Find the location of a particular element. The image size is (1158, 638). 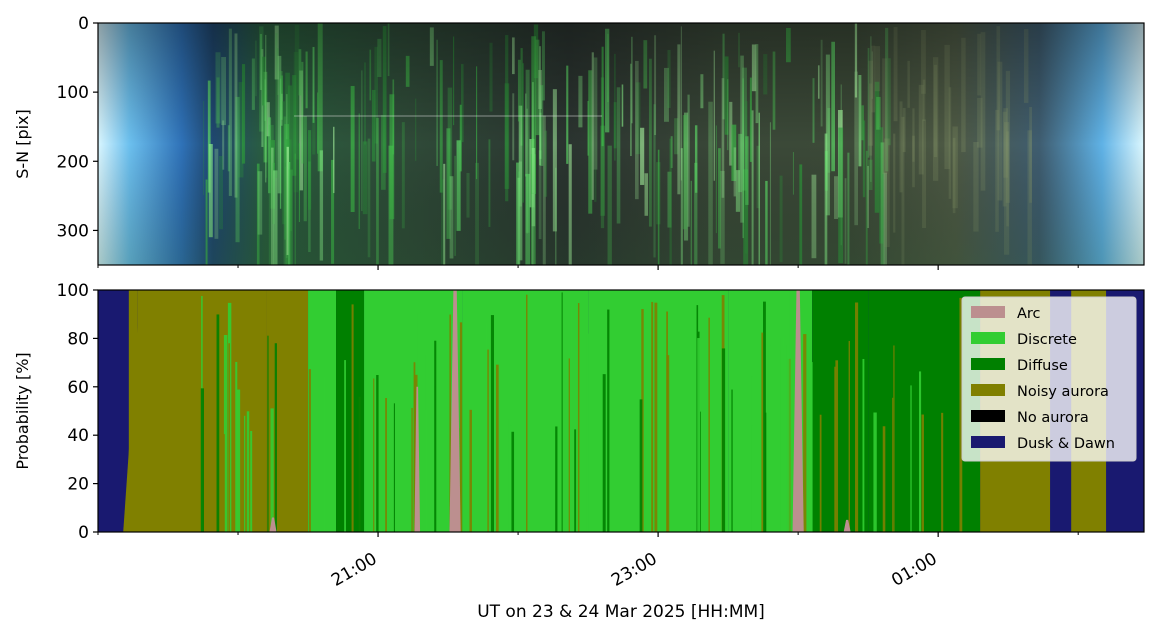

probability-x-tick-label: 01:00 is located at coordinates (914, 570).